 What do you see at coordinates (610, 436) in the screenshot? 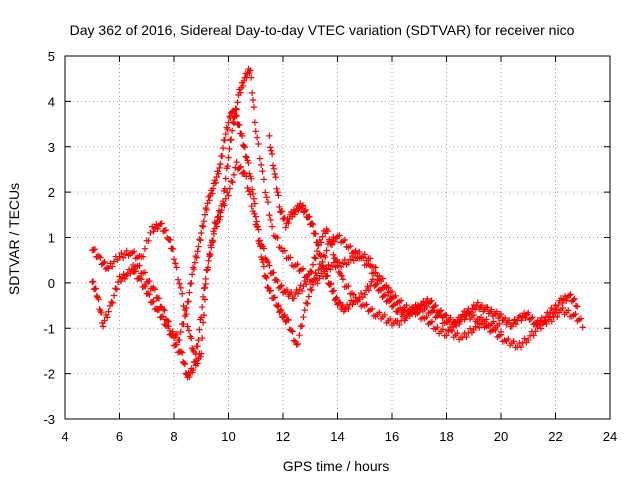
I see `x-tick-label: 24` at bounding box center [610, 436].